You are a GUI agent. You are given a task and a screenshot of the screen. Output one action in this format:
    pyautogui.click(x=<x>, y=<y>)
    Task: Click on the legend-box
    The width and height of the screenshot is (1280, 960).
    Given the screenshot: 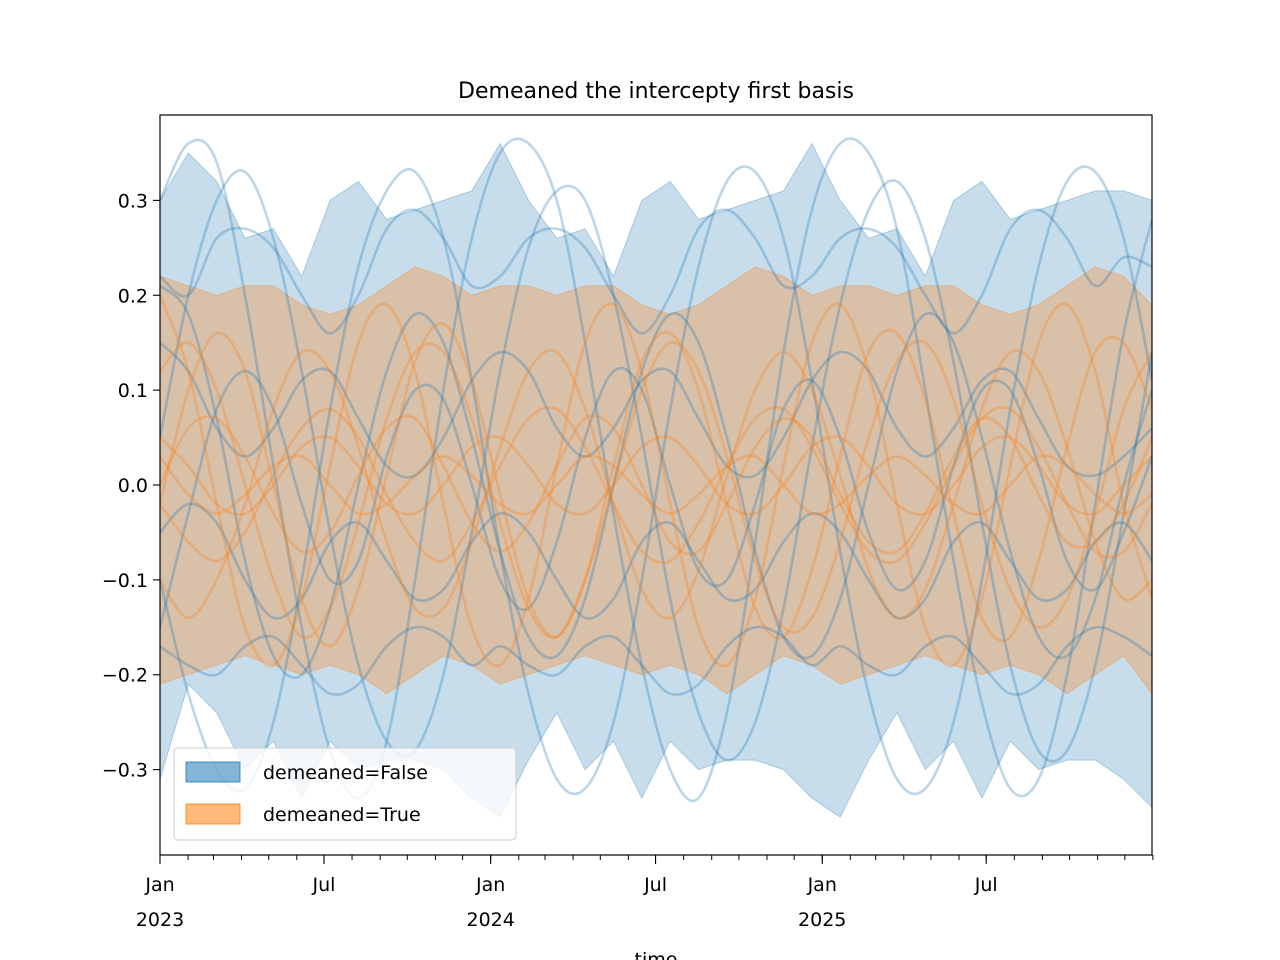 What is the action you would take?
    pyautogui.click(x=345, y=794)
    